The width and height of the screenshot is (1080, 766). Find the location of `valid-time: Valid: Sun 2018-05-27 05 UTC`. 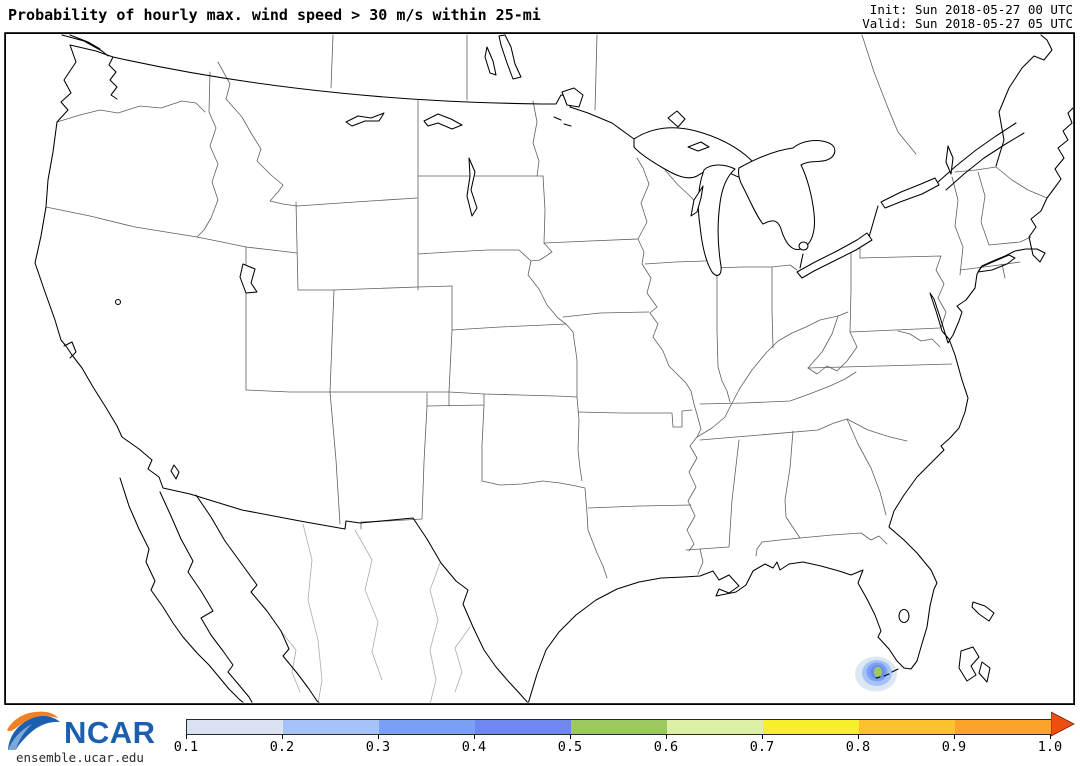

valid-time: Valid: Sun 2018-05-27 05 UTC is located at coordinates (967, 23).